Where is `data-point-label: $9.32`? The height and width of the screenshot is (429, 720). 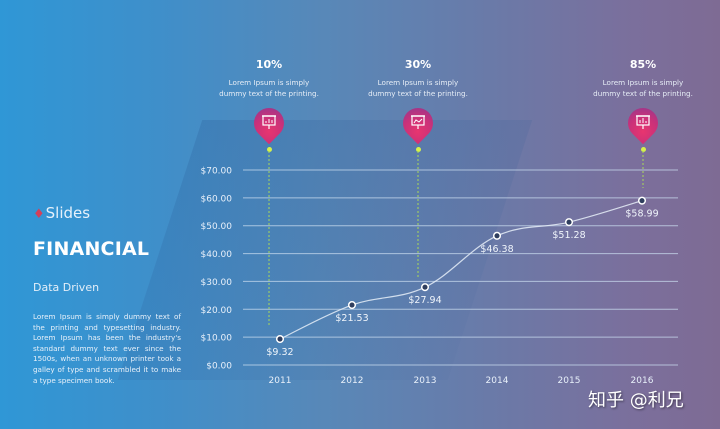 data-point-label: $9.32 is located at coordinates (279, 352).